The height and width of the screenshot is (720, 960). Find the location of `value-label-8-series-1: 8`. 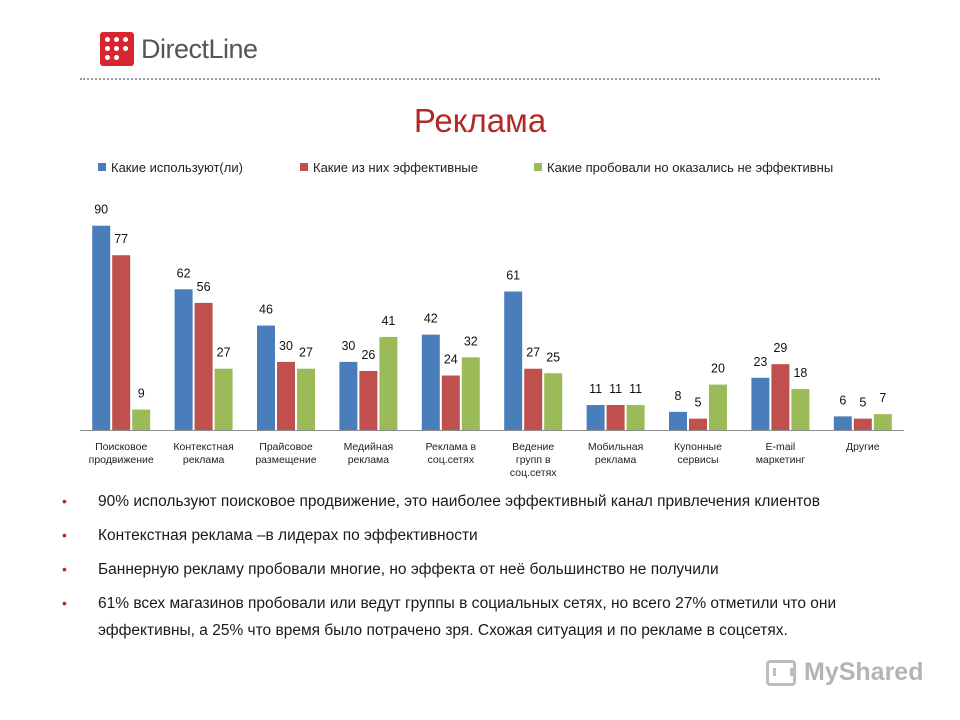

value-label-8-series-1: 8 is located at coordinates (678, 396).